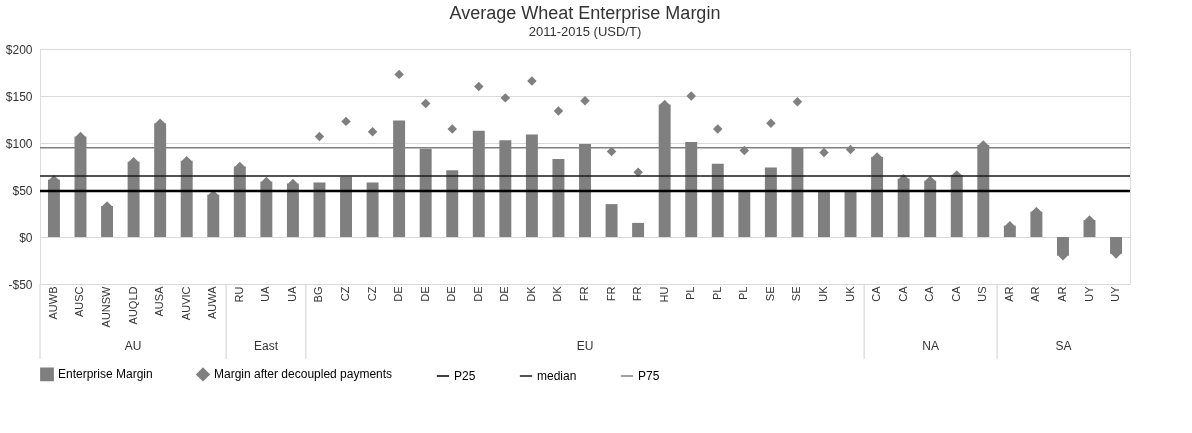 This screenshot has width=1192, height=433. I want to click on text: AU, so click(133, 346).